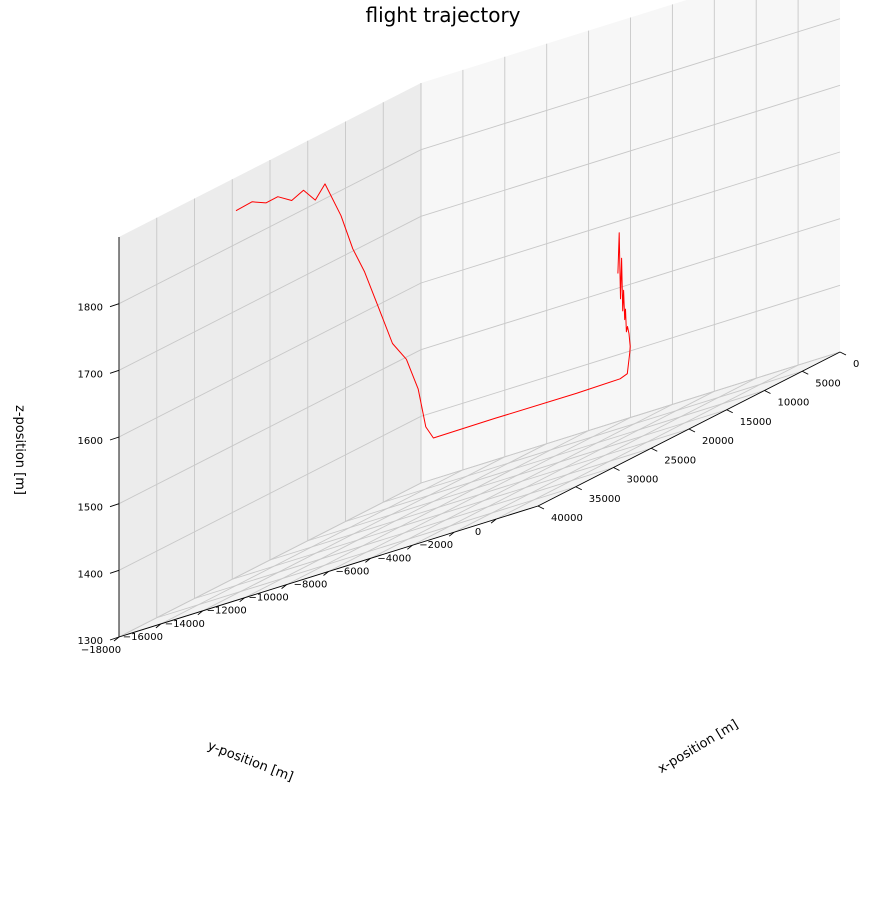  What do you see at coordinates (90, 641) in the screenshot?
I see `z-tick-label: 1300` at bounding box center [90, 641].